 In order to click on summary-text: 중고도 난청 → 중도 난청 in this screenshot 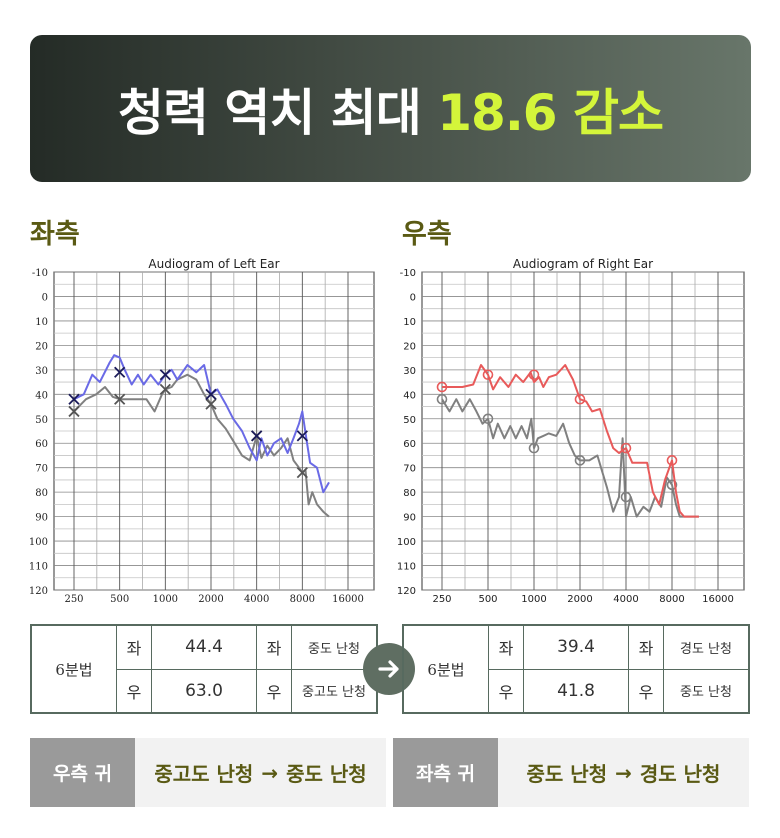, I will do `click(260, 772)`.